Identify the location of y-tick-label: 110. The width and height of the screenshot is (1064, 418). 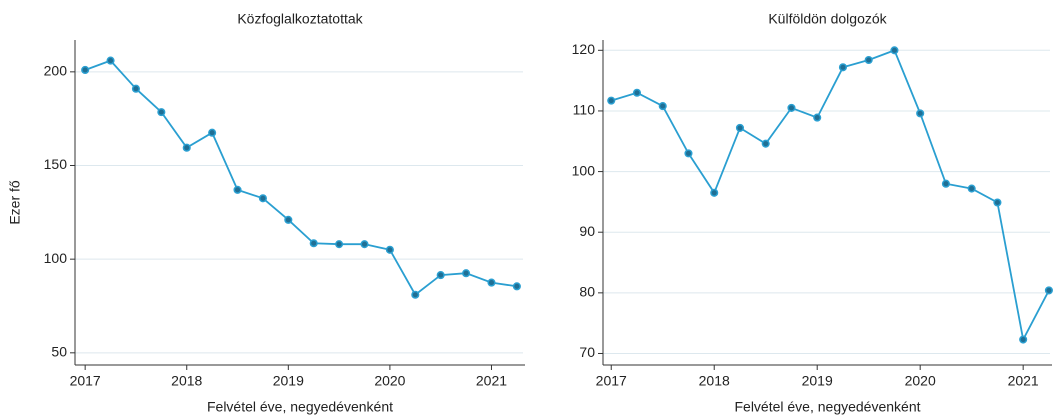
(584, 110).